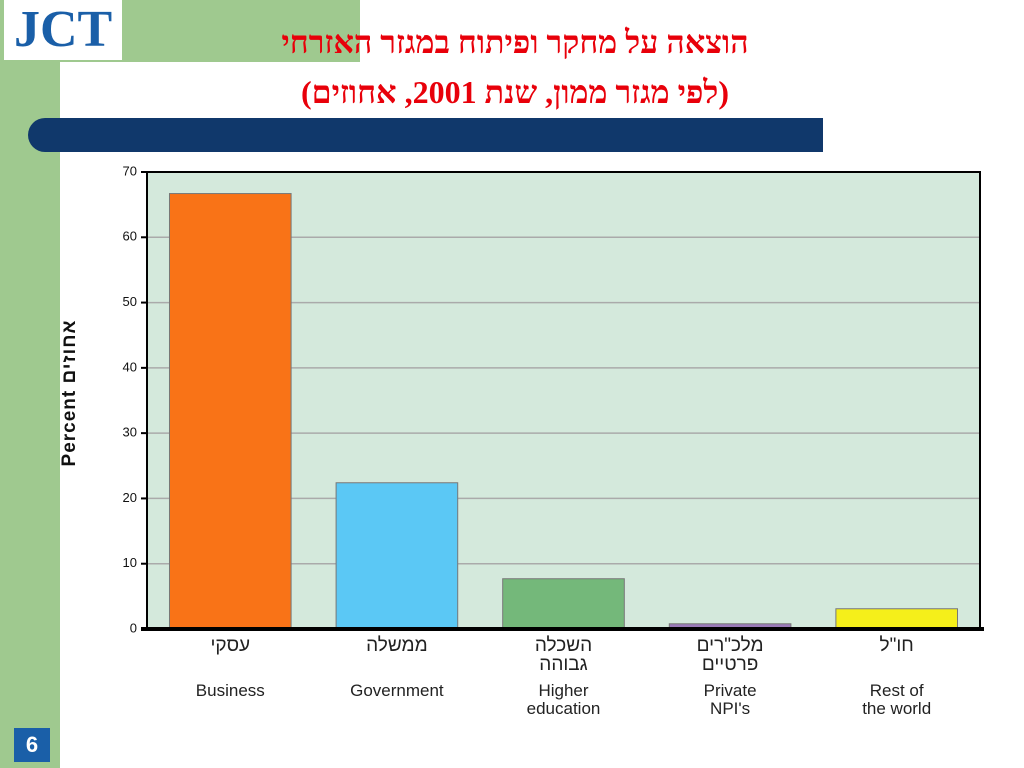 This screenshot has height=768, width=1024. Describe the element at coordinates (230, 690) in the screenshot. I see `x-tick-label: Business` at that location.